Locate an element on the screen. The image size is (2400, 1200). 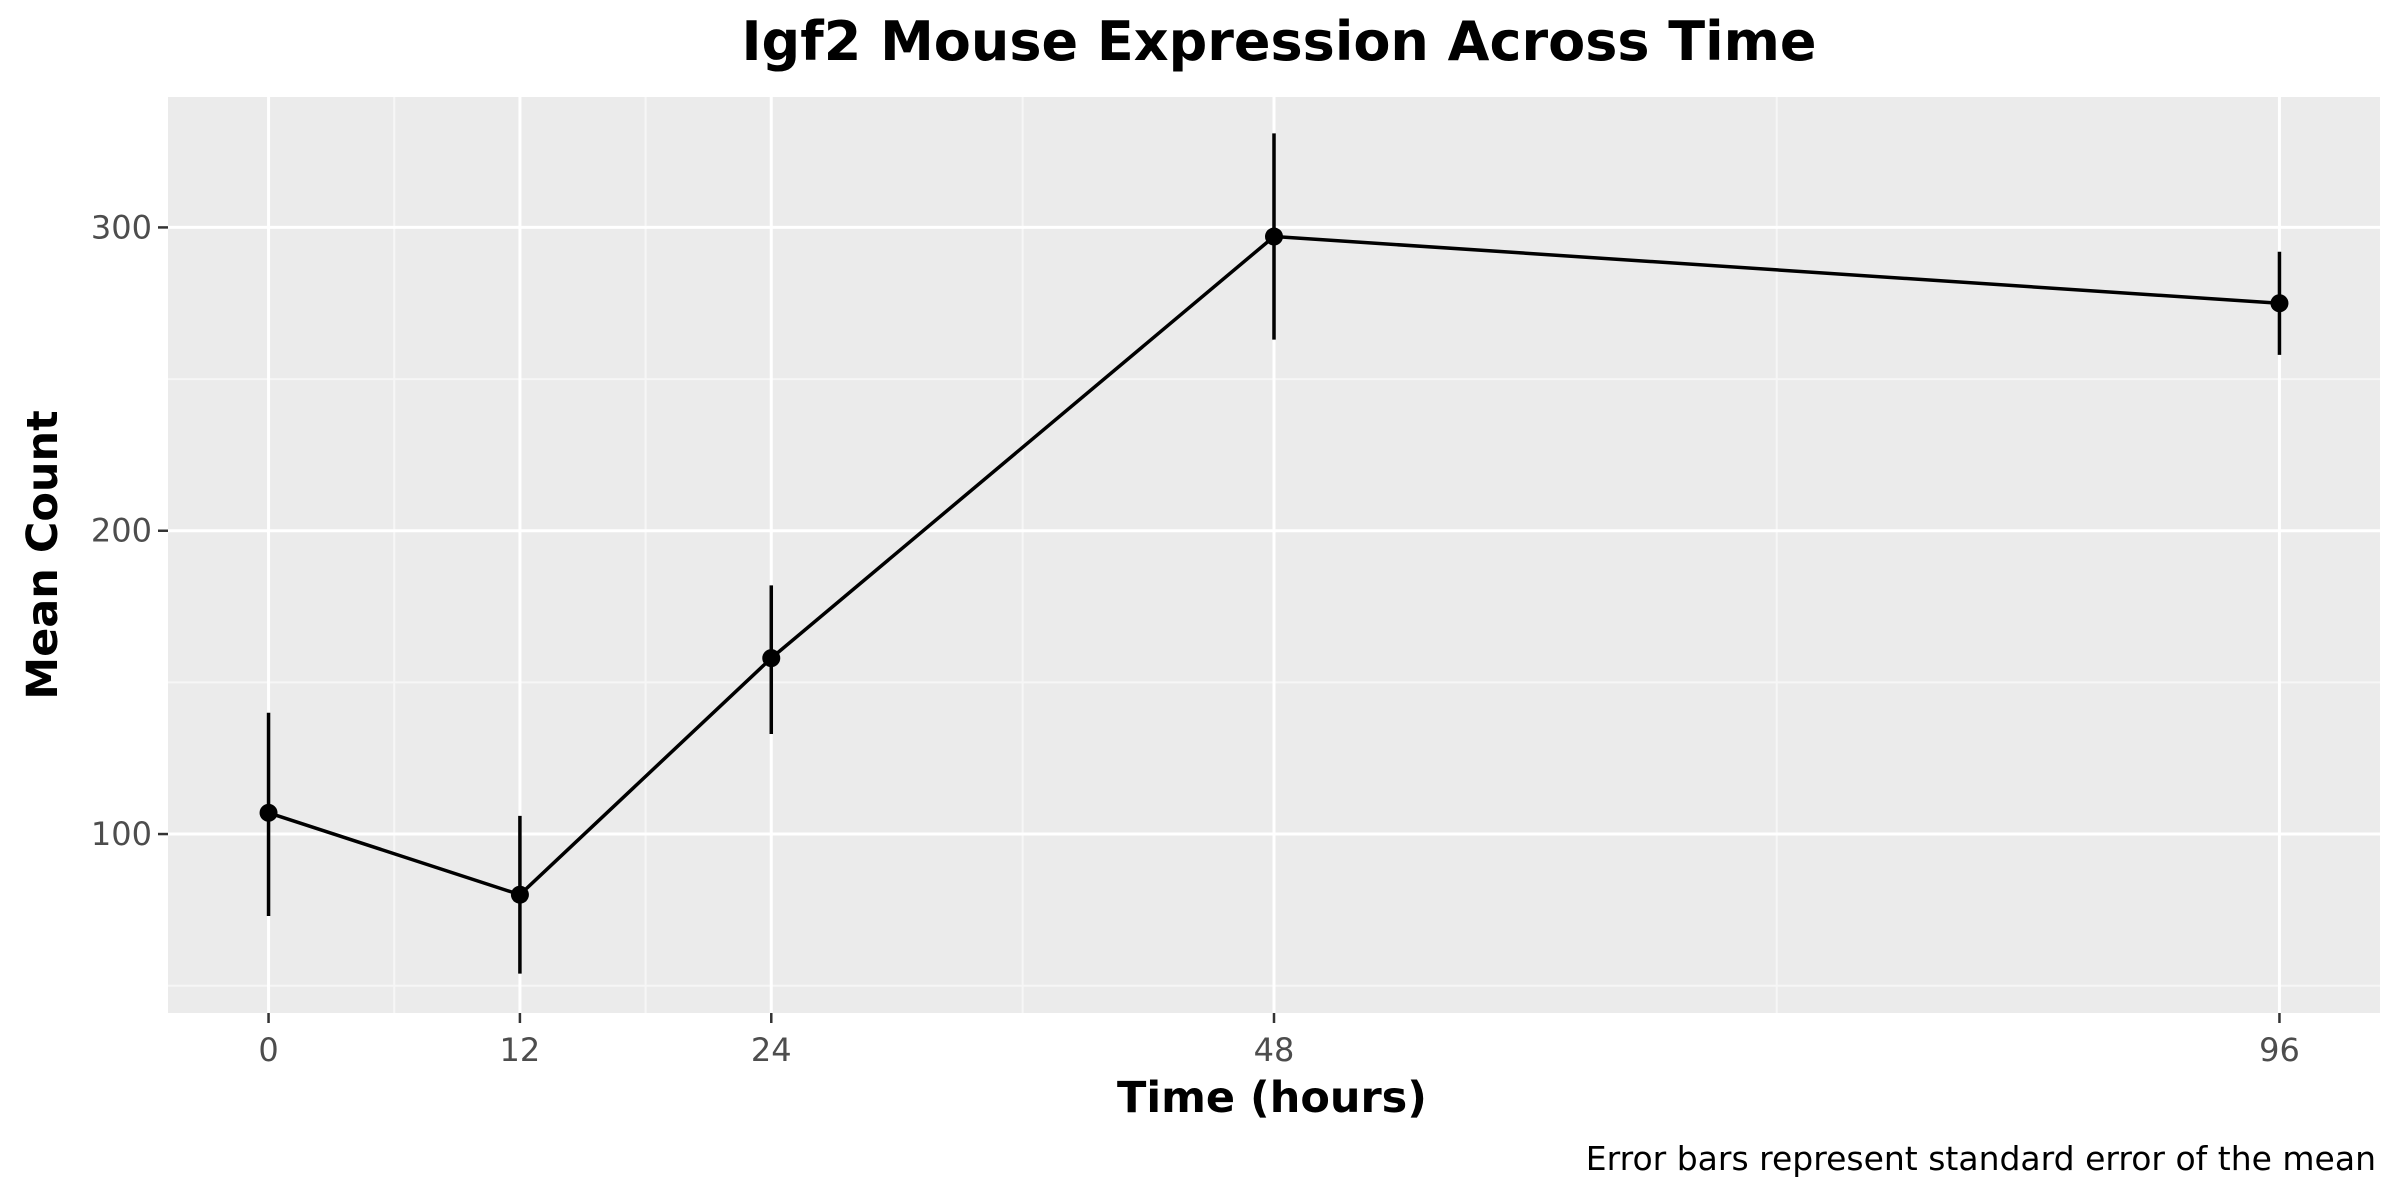
y-axis-title: Mean Count is located at coordinates (43, 554).